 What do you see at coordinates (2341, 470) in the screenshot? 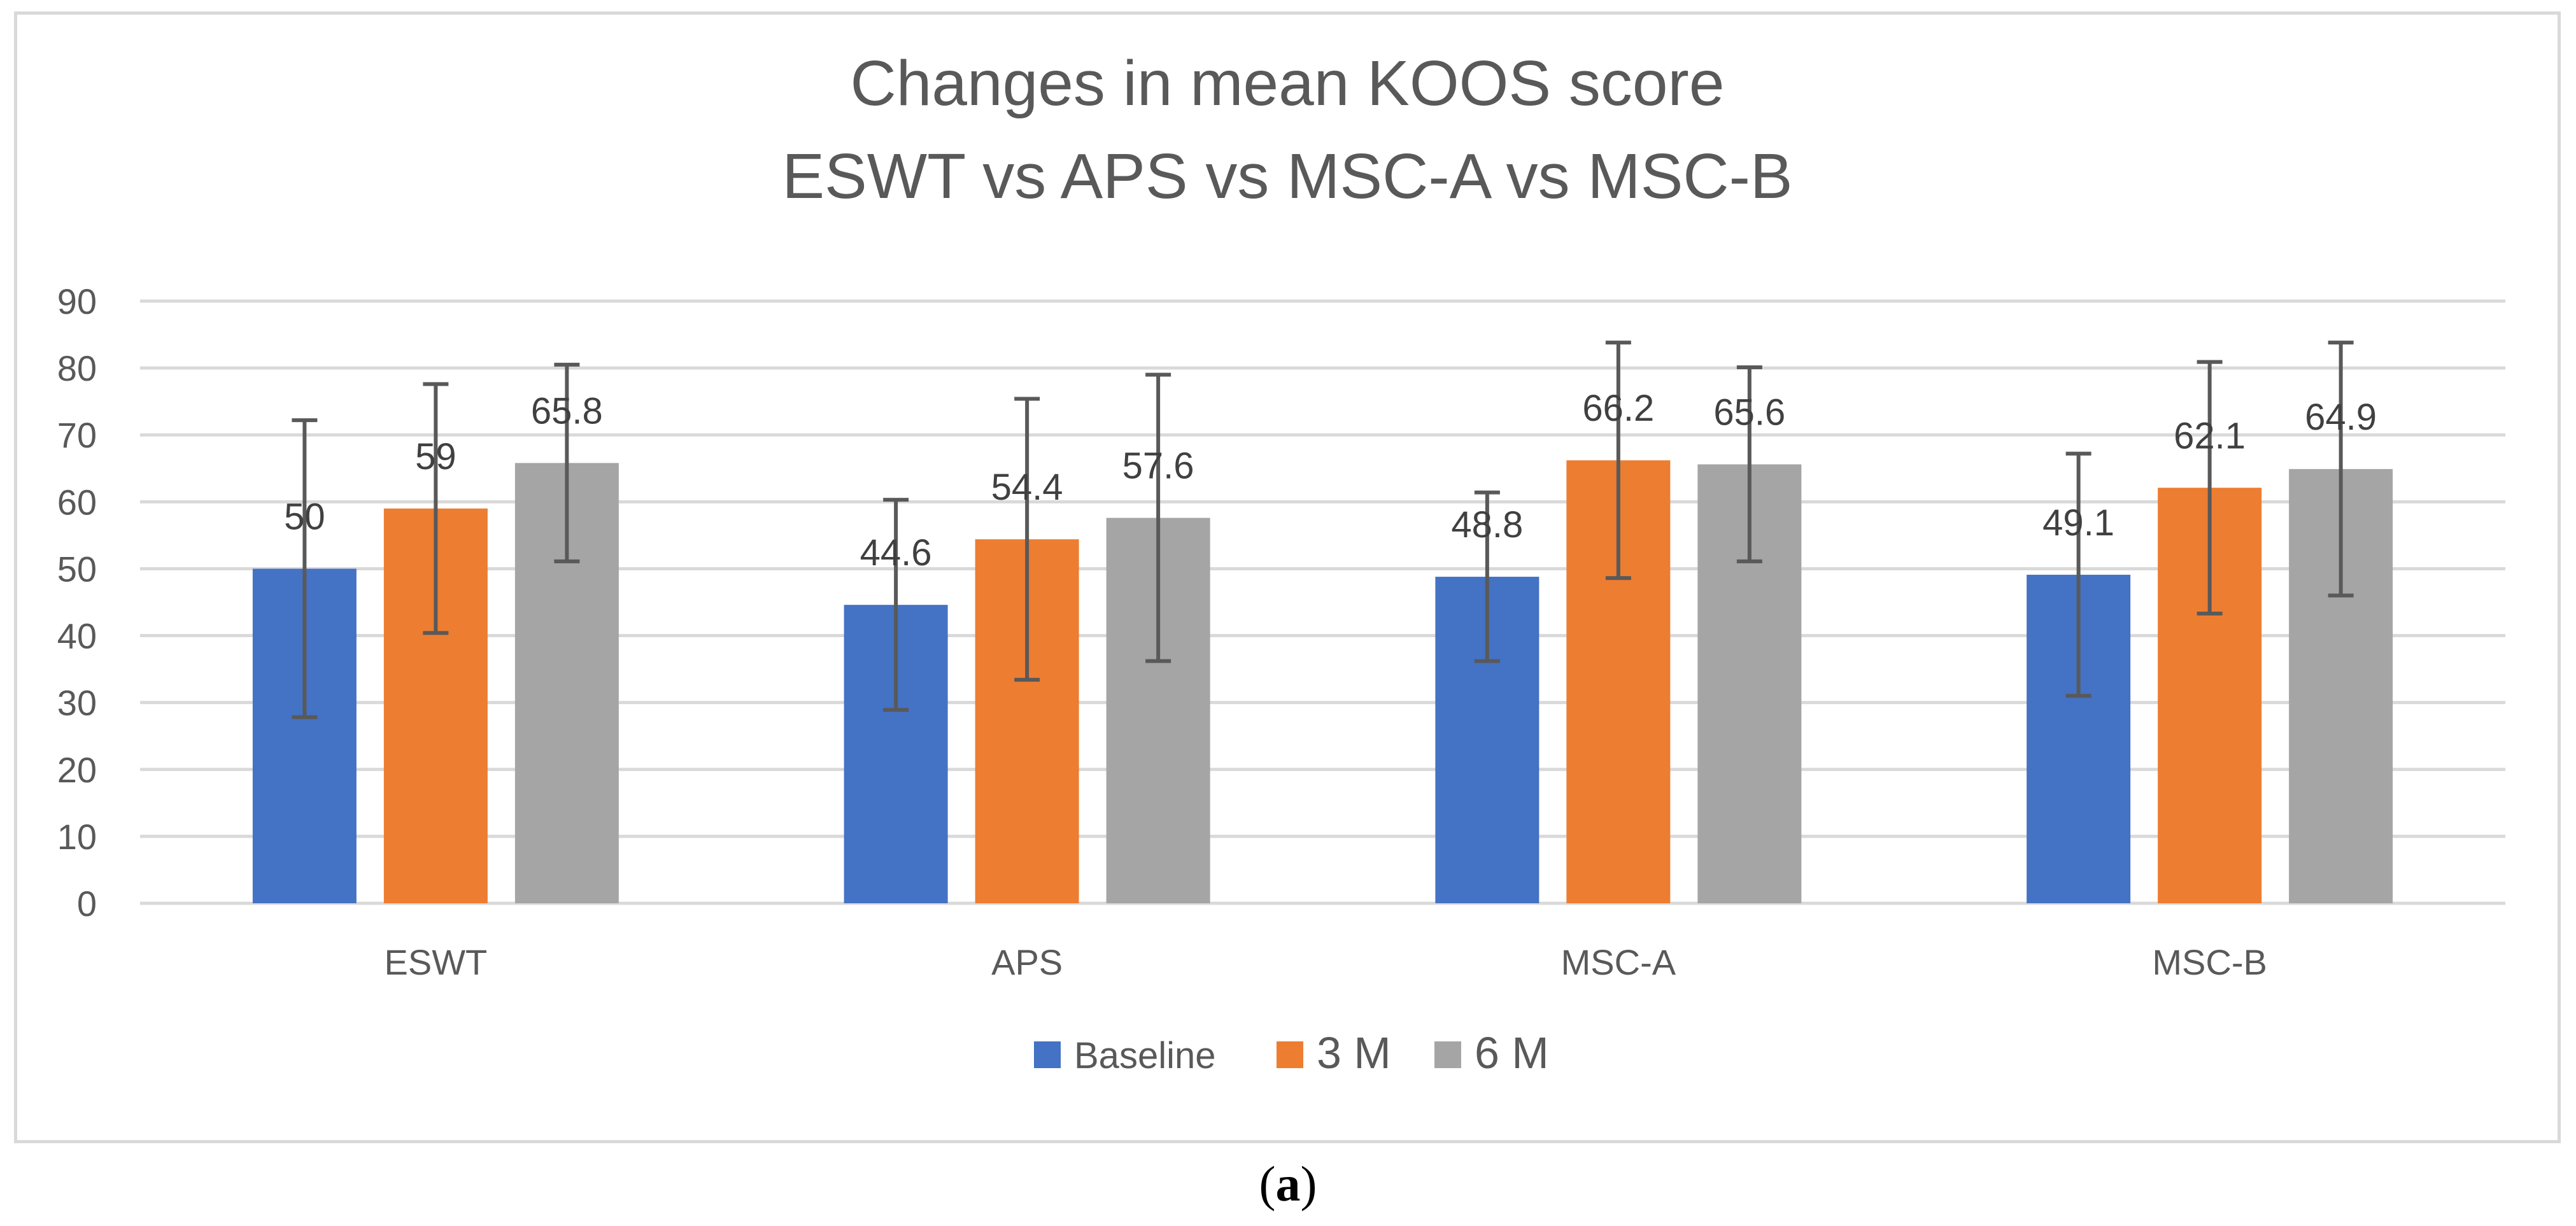
I see `error-bar-MSC-B-6M` at bounding box center [2341, 470].